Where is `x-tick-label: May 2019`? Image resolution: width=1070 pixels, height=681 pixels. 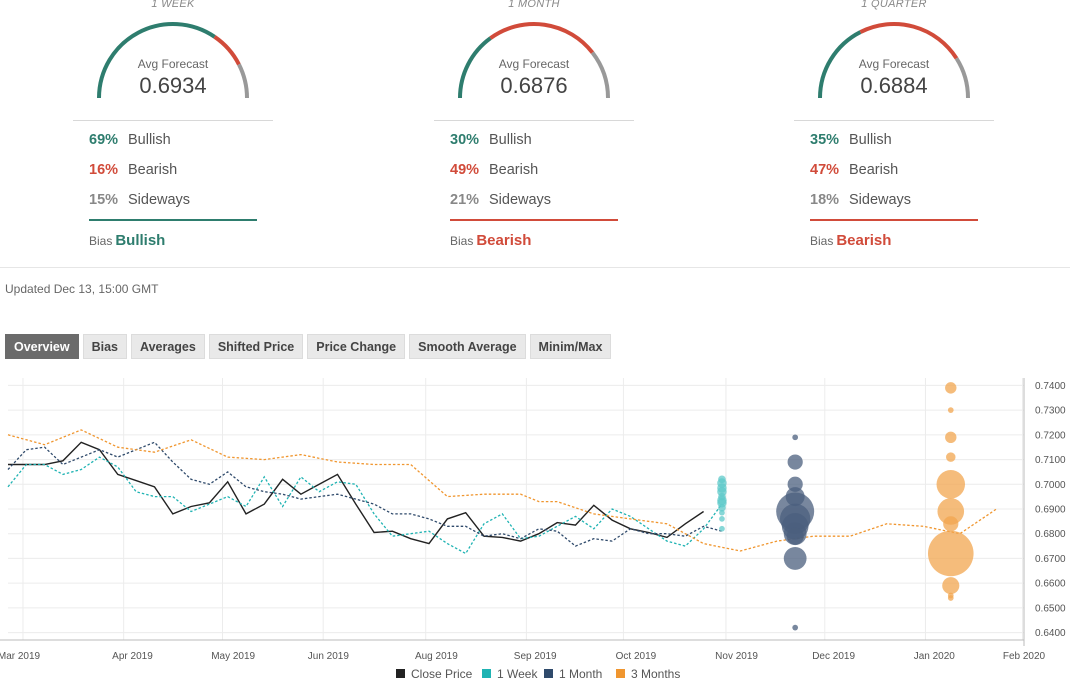 x-tick-label: May 2019 is located at coordinates (233, 656).